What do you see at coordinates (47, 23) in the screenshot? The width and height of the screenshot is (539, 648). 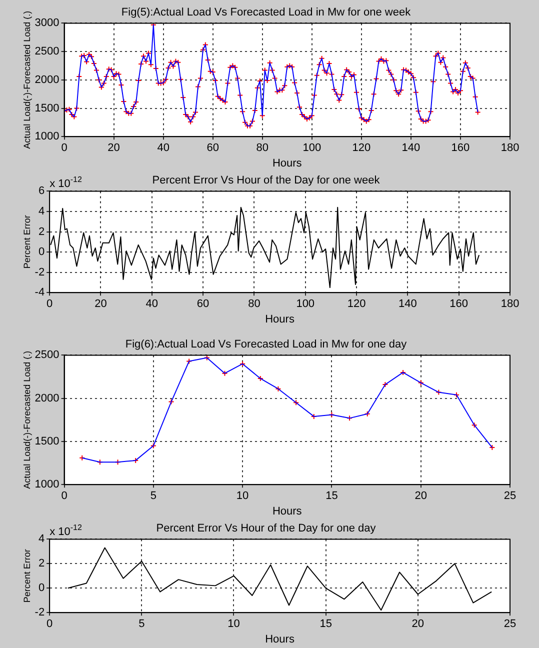 I see `y-tick-label: 3000` at bounding box center [47, 23].